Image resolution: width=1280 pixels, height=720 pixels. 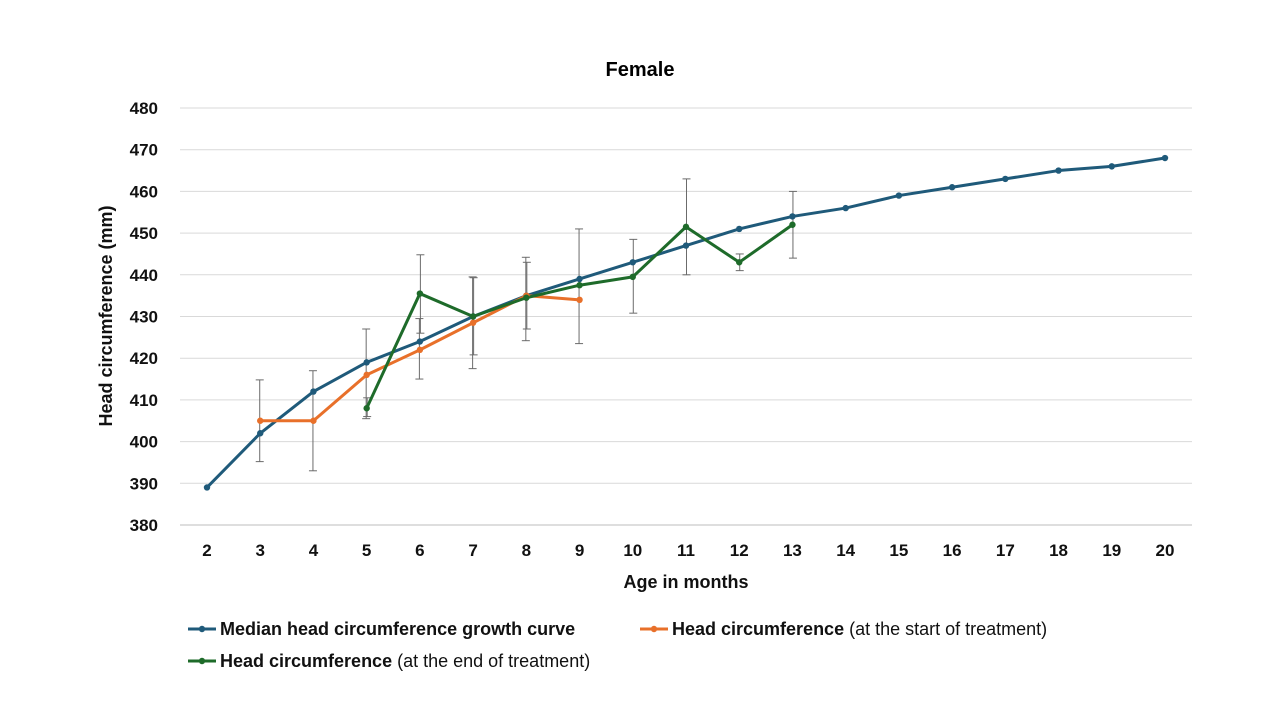 I want to click on x-axis-ticks: 2 3 4 5 6 7 8 9 10 11 12 13 14 15 16 17 18 19 20, so click(x=688, y=550).